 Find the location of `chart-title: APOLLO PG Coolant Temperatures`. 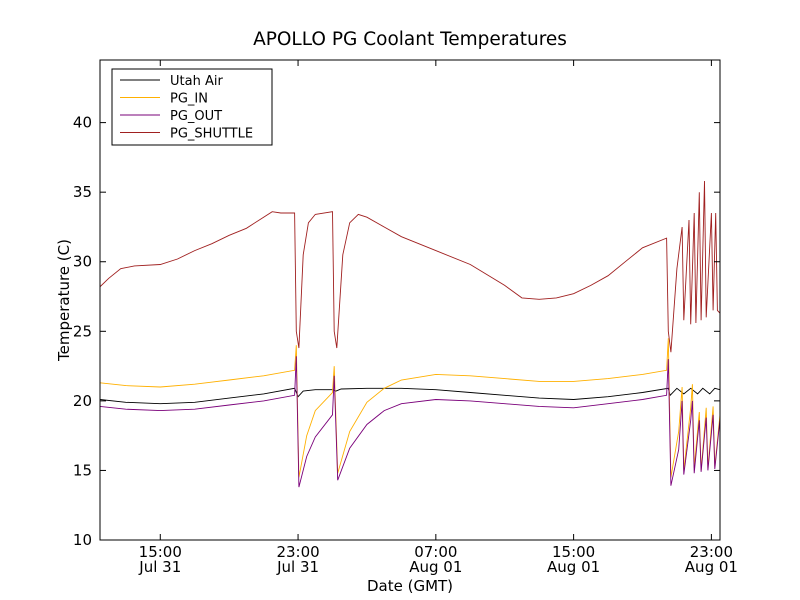

chart-title: APOLLO PG Coolant Temperatures is located at coordinates (410, 39).